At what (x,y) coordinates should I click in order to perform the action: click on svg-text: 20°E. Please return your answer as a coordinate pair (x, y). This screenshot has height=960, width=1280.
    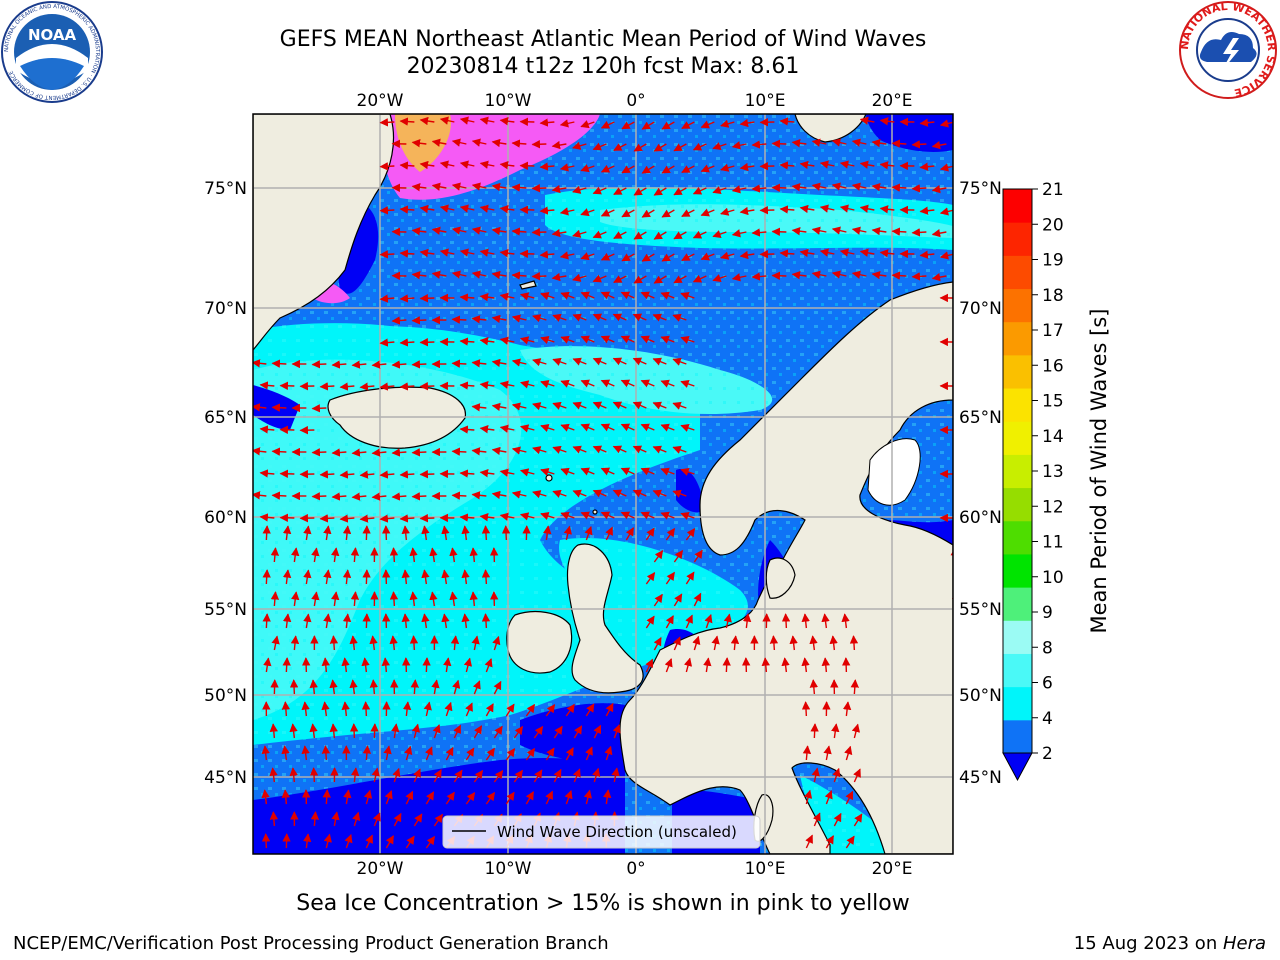
    Looking at the image, I should click on (892, 869).